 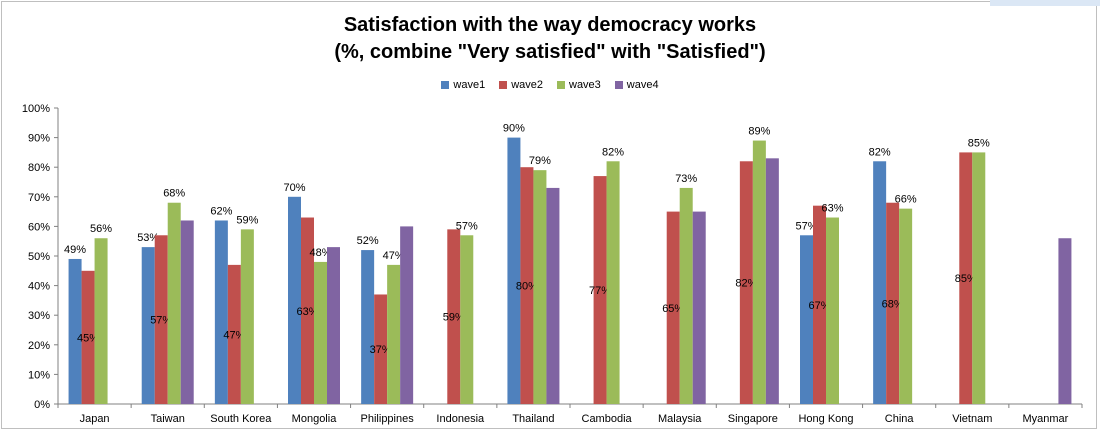 I want to click on chart-legend: wave1 wave2 wave3 wave4, so click(x=550, y=85).